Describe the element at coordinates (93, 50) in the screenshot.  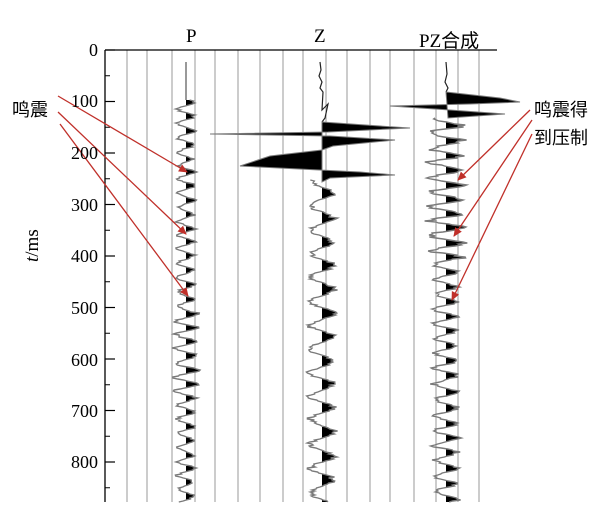
I see `y-tick-label: 0` at that location.